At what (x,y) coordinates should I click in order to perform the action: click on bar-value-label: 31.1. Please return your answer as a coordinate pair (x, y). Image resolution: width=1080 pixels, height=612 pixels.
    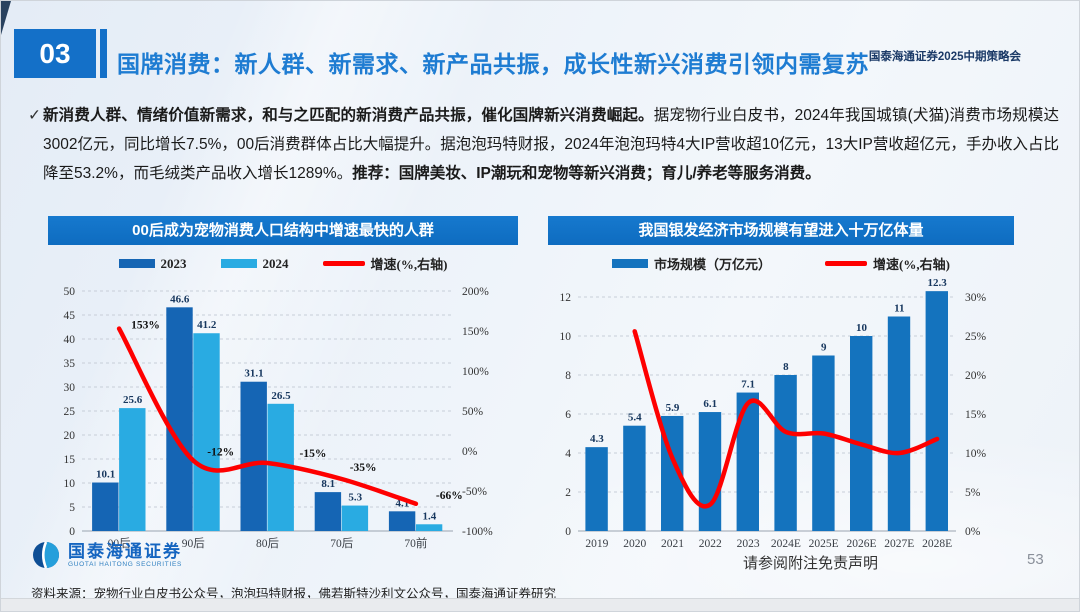
    Looking at the image, I should click on (253, 374).